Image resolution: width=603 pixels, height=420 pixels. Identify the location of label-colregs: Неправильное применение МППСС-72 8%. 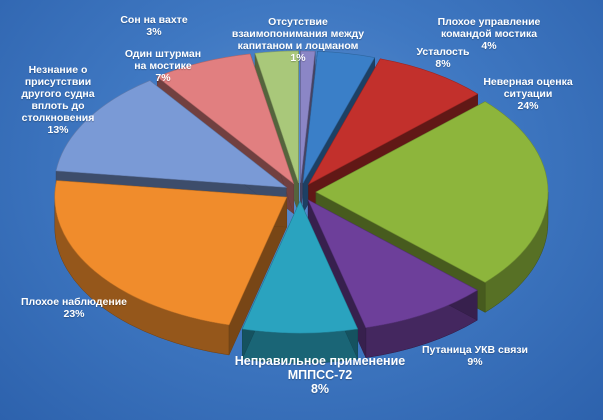
(320, 375).